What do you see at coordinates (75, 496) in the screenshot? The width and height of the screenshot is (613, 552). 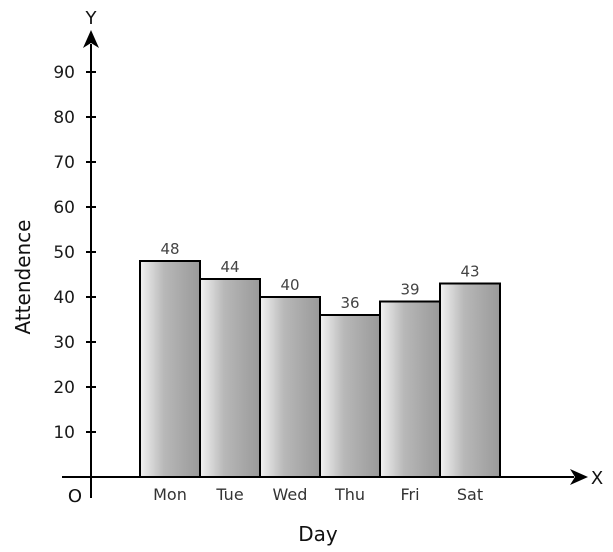 I see `origin-label: O` at bounding box center [75, 496].